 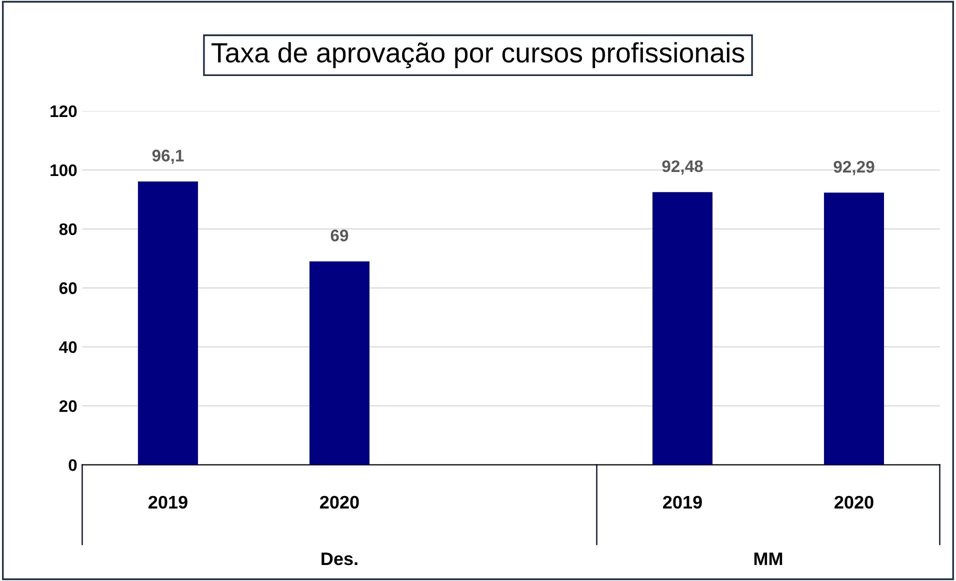 What do you see at coordinates (339, 236) in the screenshot?
I see `data-label: 69` at bounding box center [339, 236].